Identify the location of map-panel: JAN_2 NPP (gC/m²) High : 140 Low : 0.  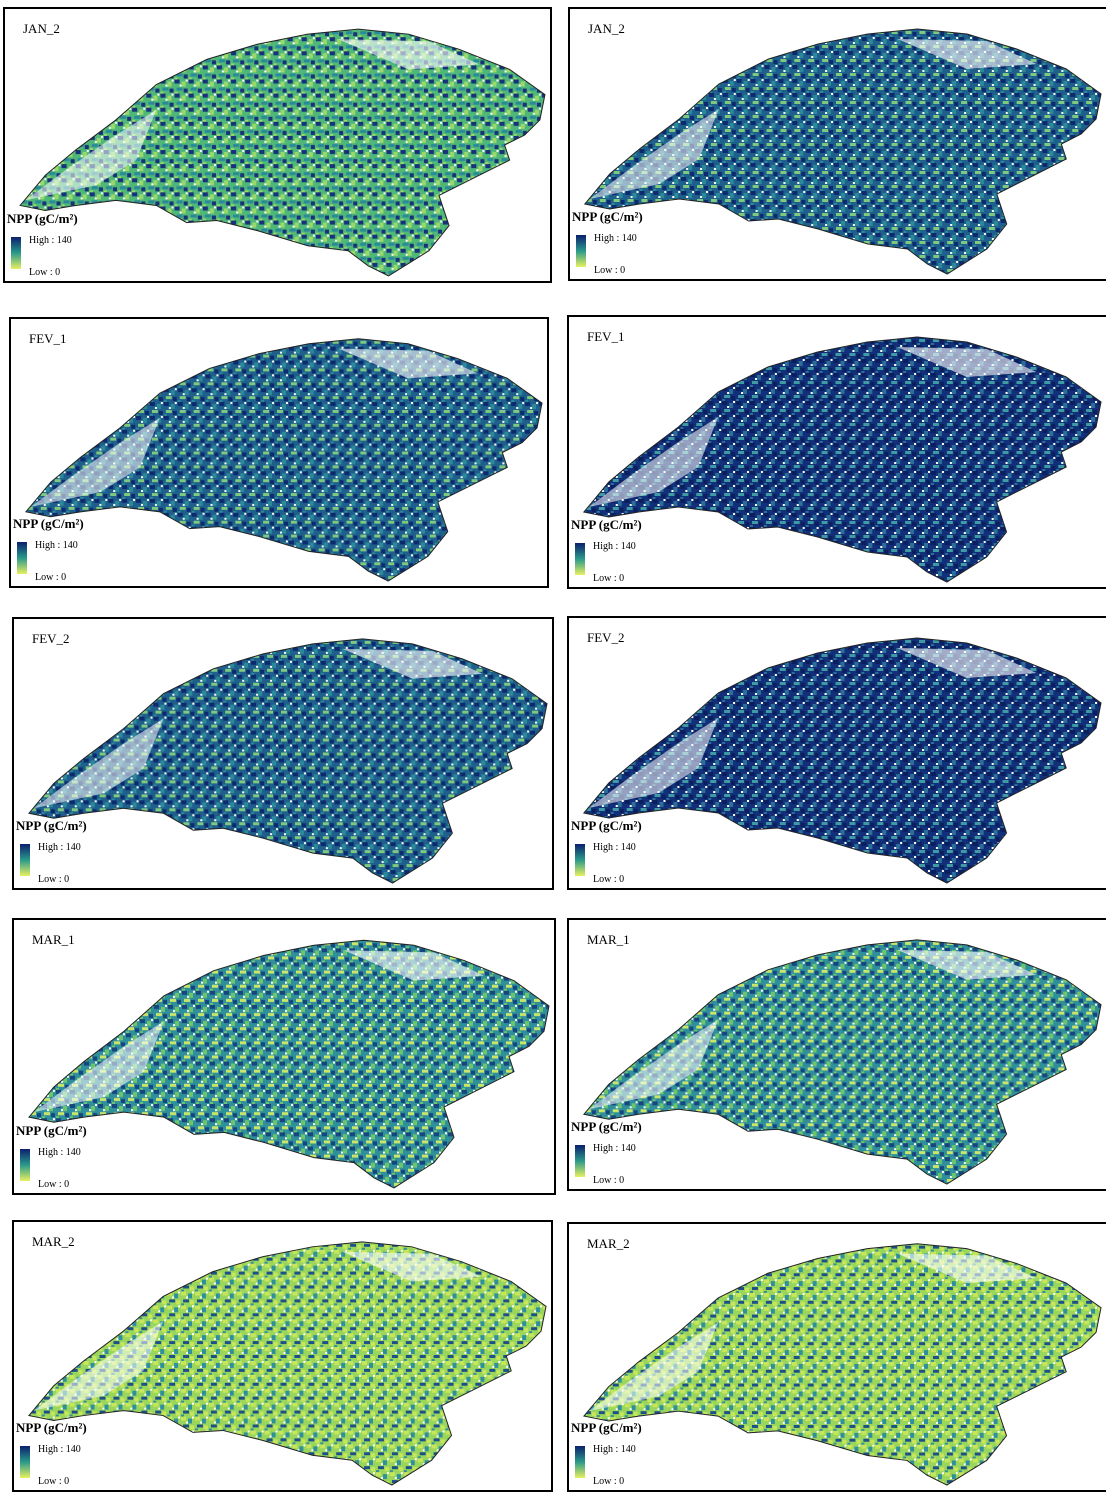
(837, 144).